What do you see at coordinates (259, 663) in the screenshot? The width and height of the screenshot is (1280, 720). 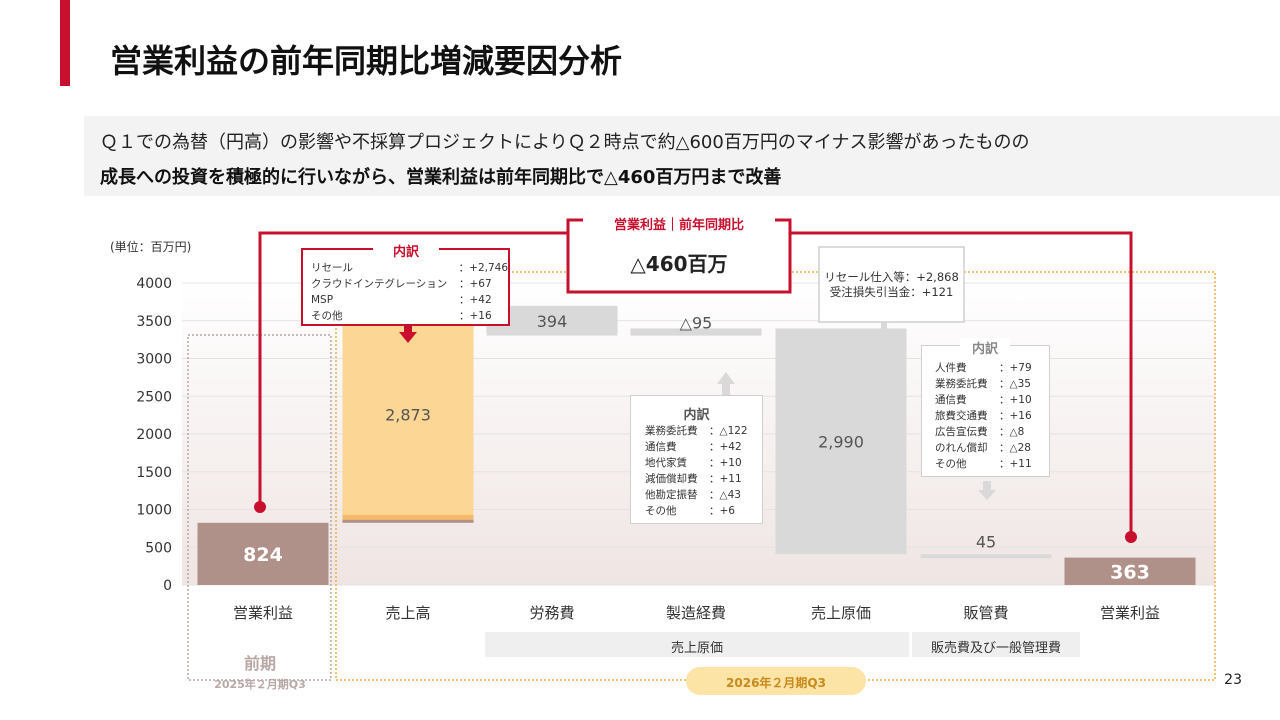 I see `prev-period-label: 前期` at bounding box center [259, 663].